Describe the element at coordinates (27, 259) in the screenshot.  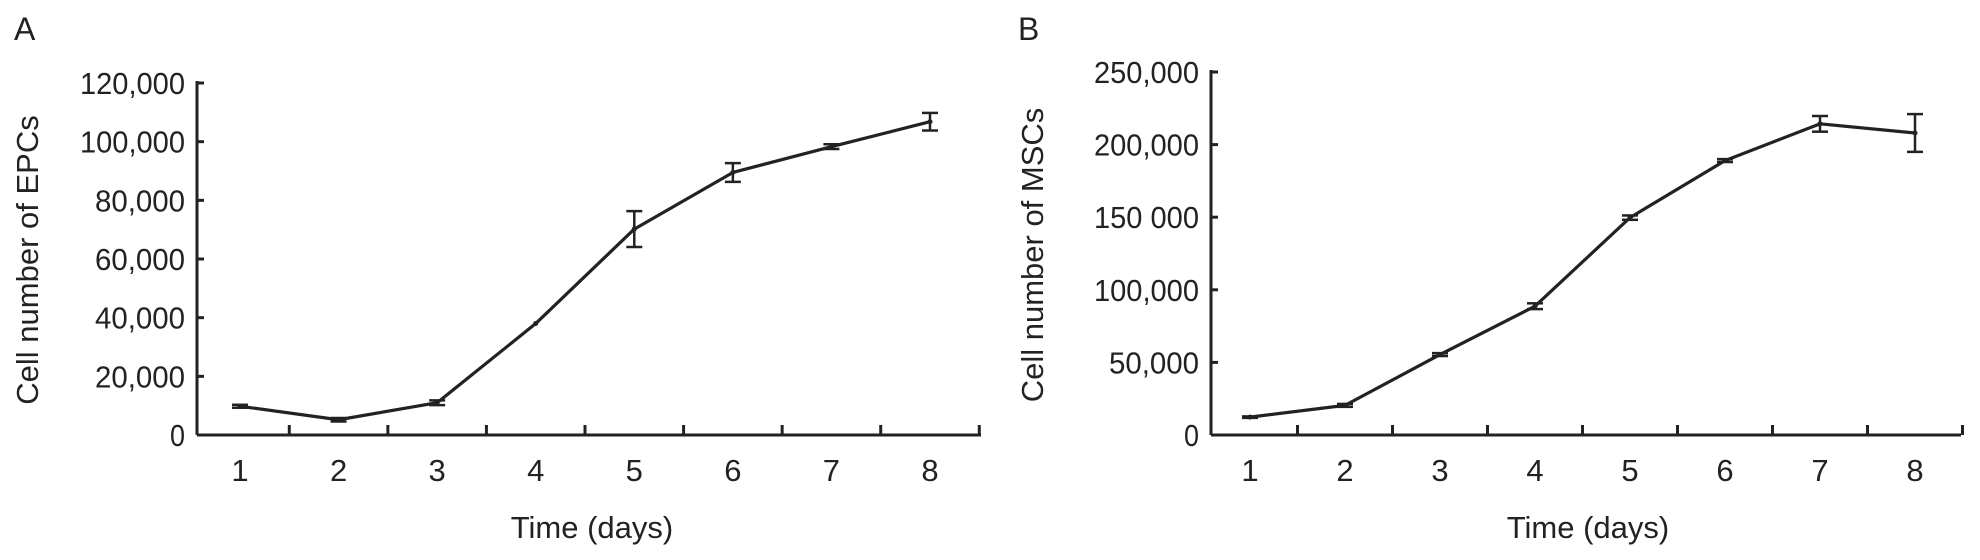
I see `y-axis-title-a: Cell number of EPCs` at that location.